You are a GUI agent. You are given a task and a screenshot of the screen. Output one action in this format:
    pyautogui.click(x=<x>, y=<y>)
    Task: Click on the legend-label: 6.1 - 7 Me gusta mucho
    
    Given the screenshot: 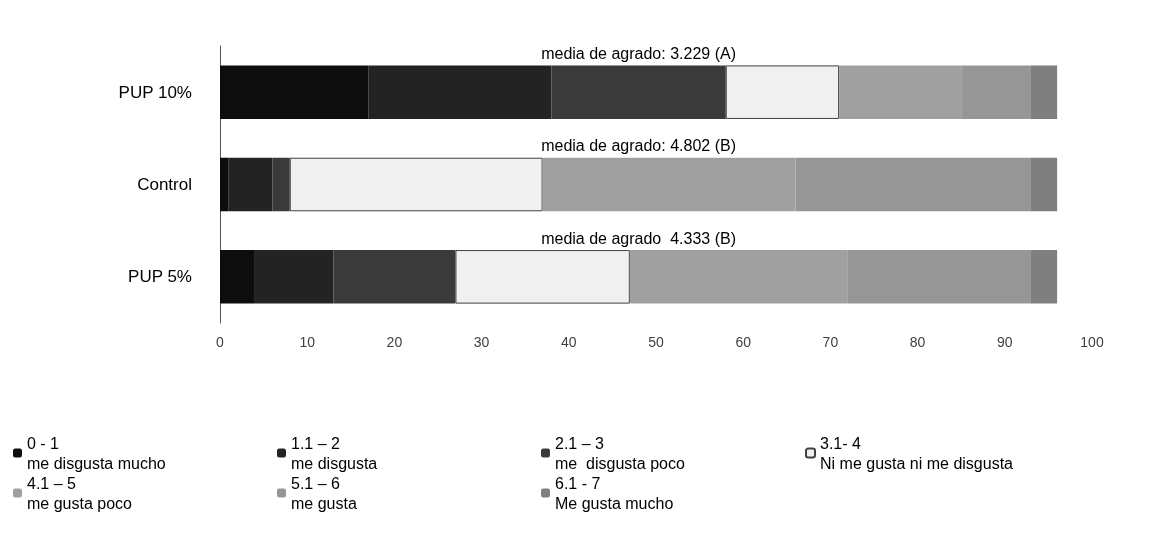 What is the action you would take?
    pyautogui.click(x=614, y=493)
    